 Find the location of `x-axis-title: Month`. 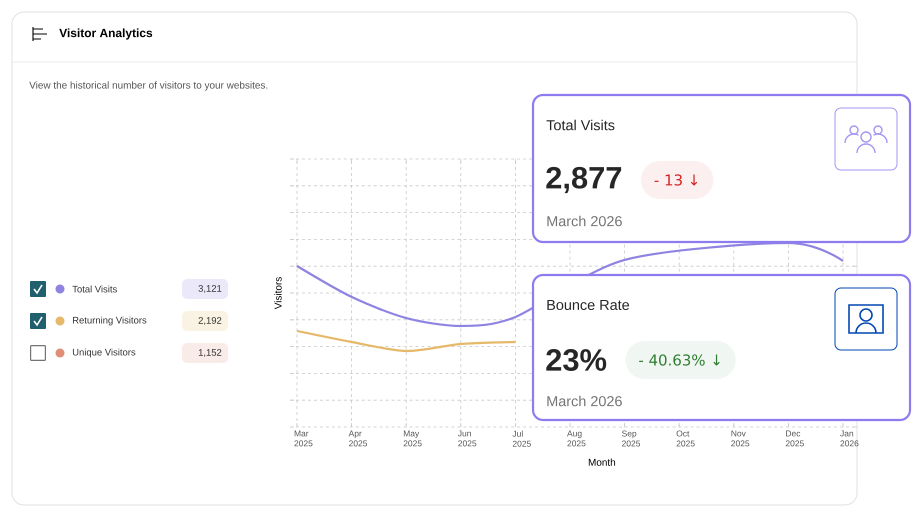

x-axis-title: Month is located at coordinates (602, 462).